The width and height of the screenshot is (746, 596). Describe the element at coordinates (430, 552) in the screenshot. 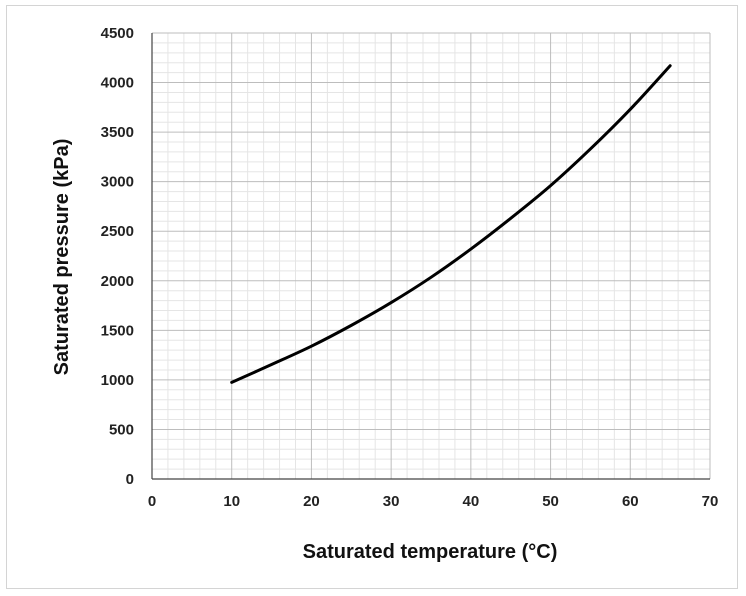

I see `x-axis-title: Saturated temperature (°C)` at that location.